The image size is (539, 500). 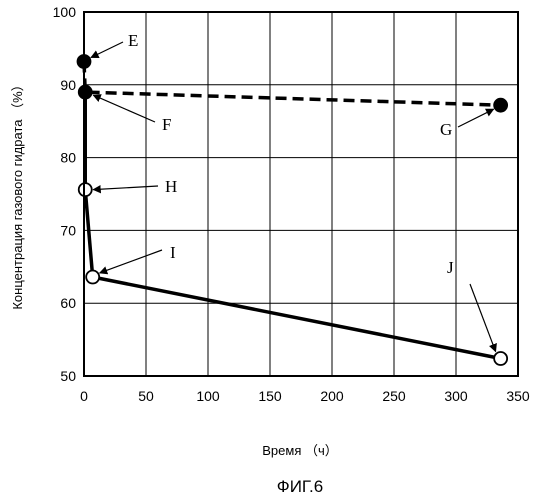 I want to click on data-point-j, so click(x=500, y=358).